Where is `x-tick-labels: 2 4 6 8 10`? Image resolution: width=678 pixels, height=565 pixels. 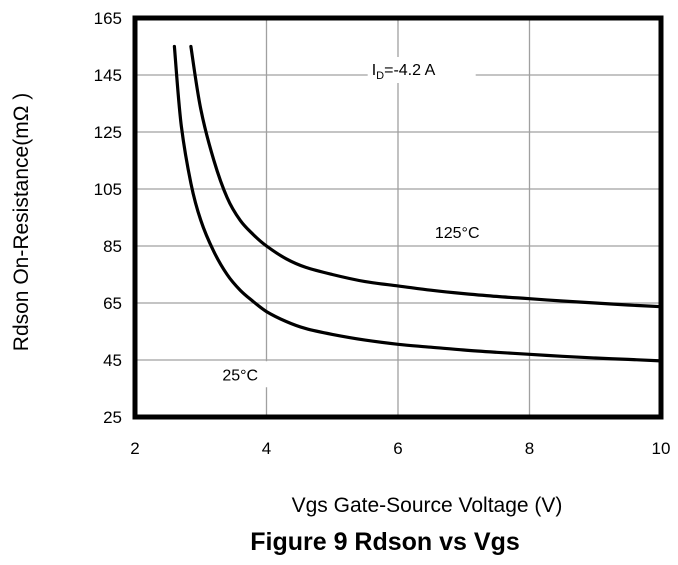
x-tick-labels: 2 4 6 8 10 is located at coordinates (400, 448).